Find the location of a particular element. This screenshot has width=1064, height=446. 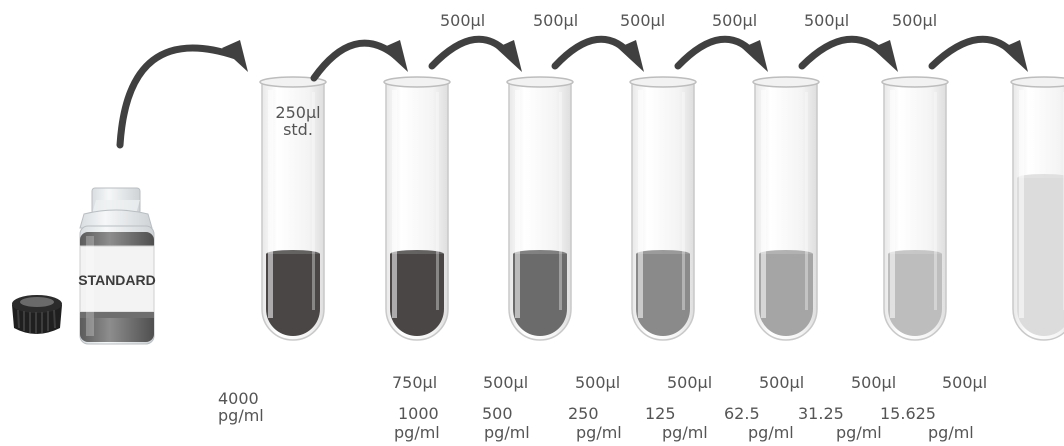

transfer-label-1: 500µl is located at coordinates (463, 20).